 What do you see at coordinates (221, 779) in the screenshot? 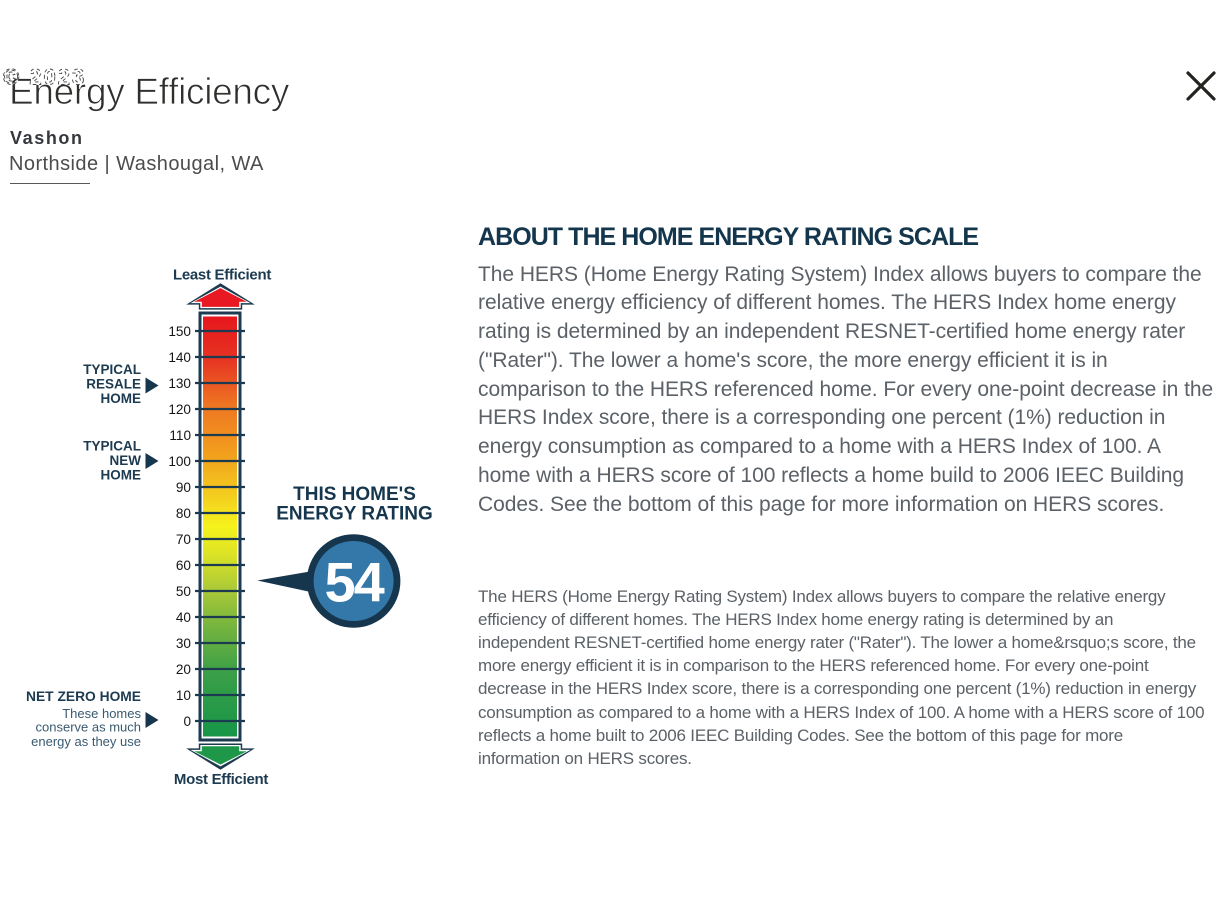
I see `svg-text: Most Efficient` at bounding box center [221, 779].